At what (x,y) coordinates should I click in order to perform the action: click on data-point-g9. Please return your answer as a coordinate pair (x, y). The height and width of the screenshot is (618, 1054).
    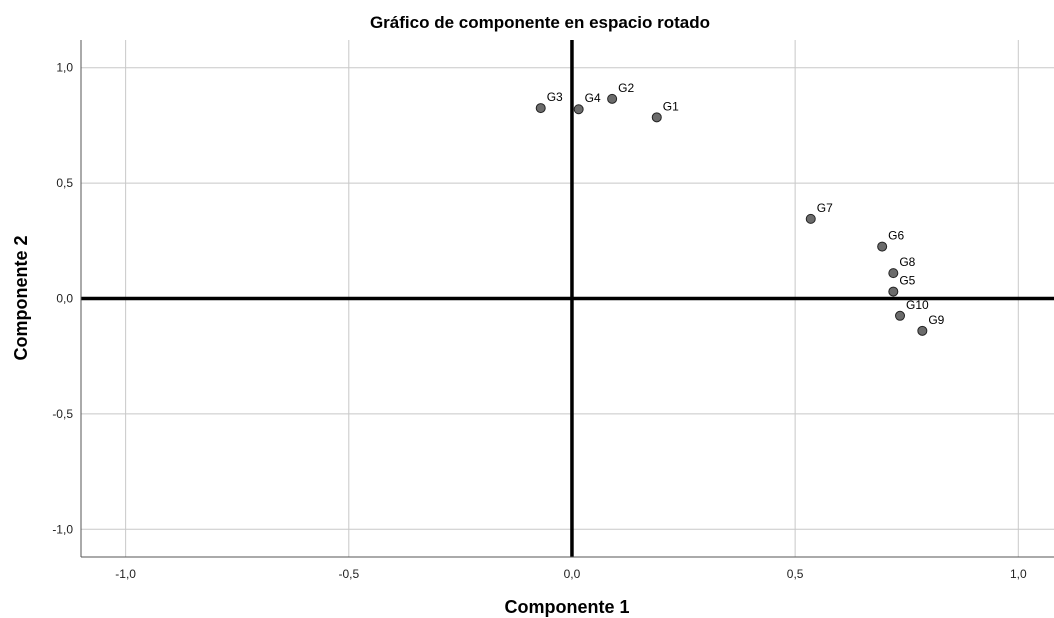
    Looking at the image, I should click on (922, 330).